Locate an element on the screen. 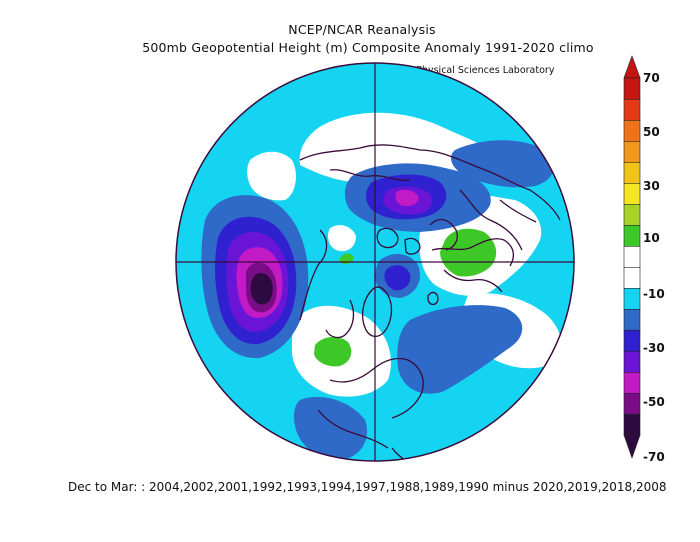 This screenshot has height=542, width=700. arctic-core-anomaly is located at coordinates (407, 197).